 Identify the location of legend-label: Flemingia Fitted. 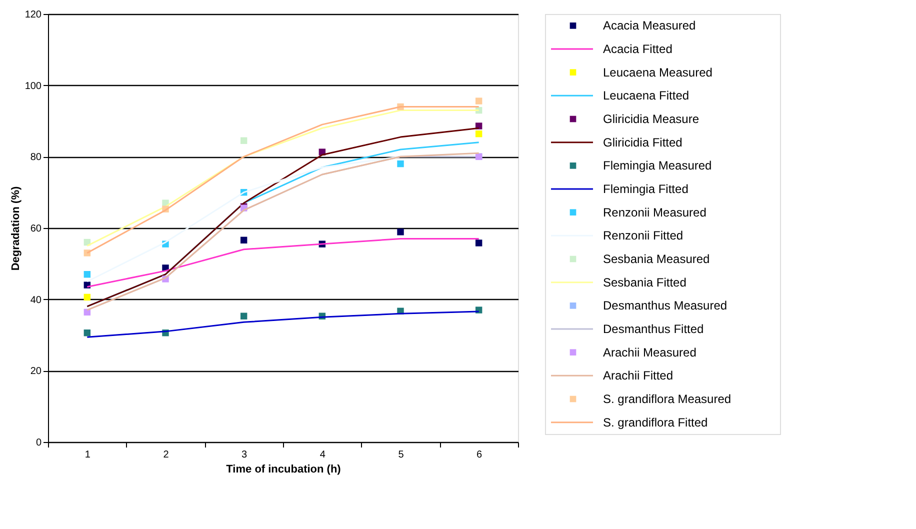
(645, 189).